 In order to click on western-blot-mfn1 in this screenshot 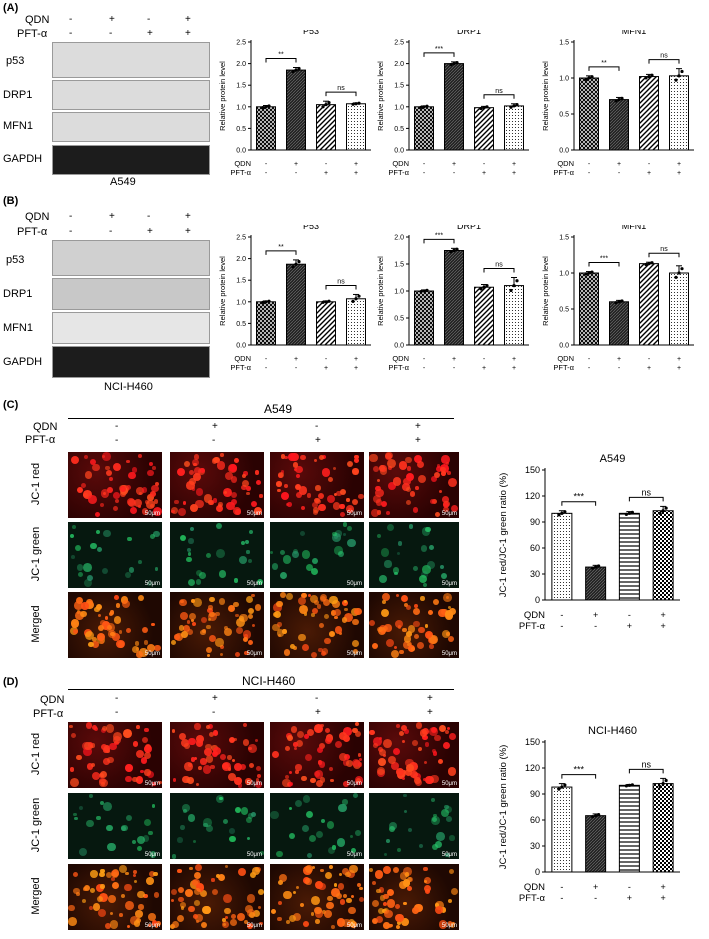, I will do `click(131, 127)`.